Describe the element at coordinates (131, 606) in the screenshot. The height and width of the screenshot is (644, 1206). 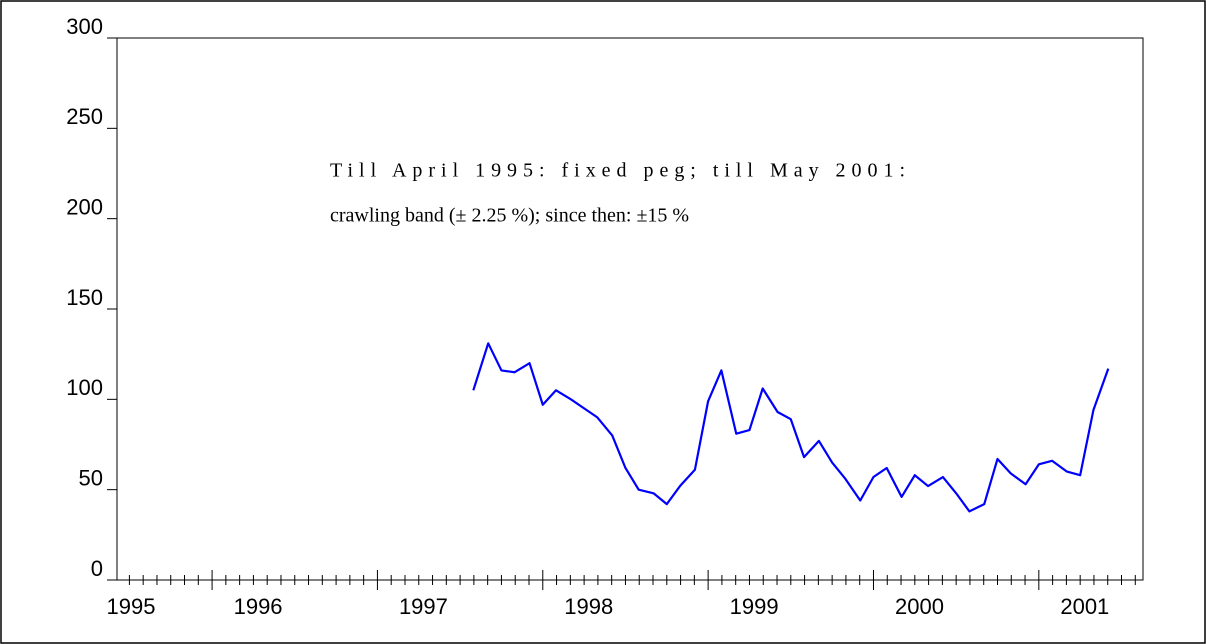
I see `x-tick-label: 1995` at that location.